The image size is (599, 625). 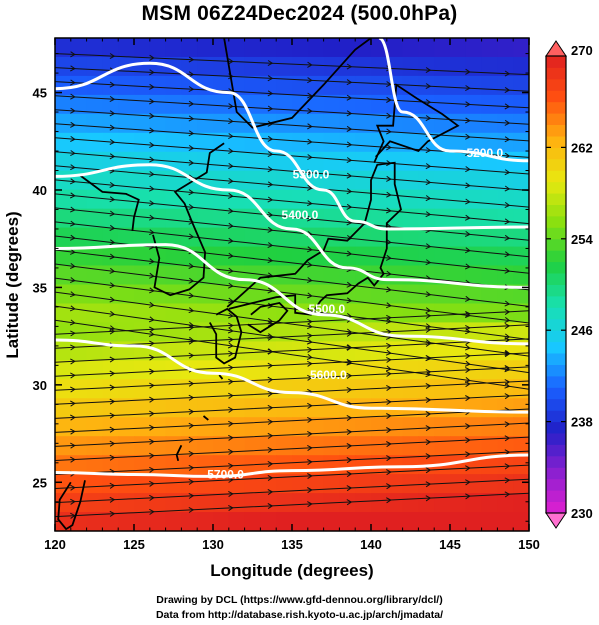 I want to click on colorbar-tick-label: 230, so click(x=582, y=513).